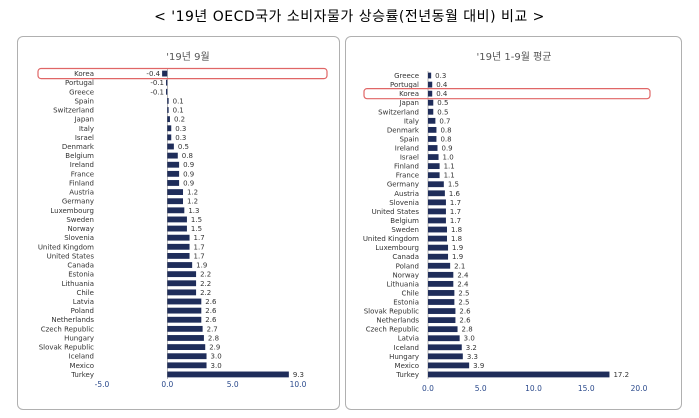 This screenshot has width=699, height=418. What do you see at coordinates (80, 220) in the screenshot?
I see `category-label: Sweden` at bounding box center [80, 220].